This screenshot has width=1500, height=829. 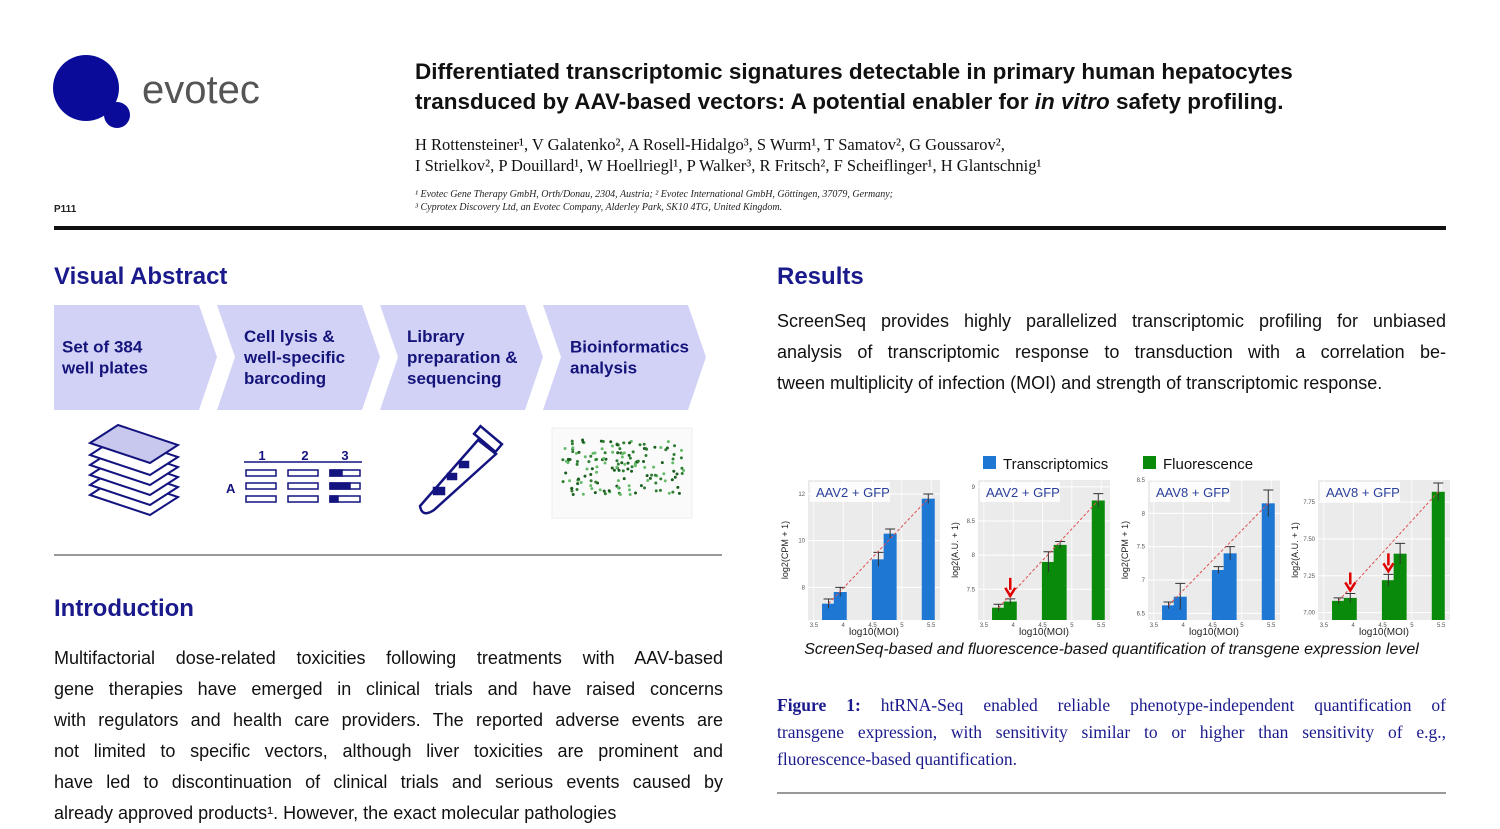 What do you see at coordinates (974, 488) in the screenshot?
I see `y-tick-label: 9` at bounding box center [974, 488].